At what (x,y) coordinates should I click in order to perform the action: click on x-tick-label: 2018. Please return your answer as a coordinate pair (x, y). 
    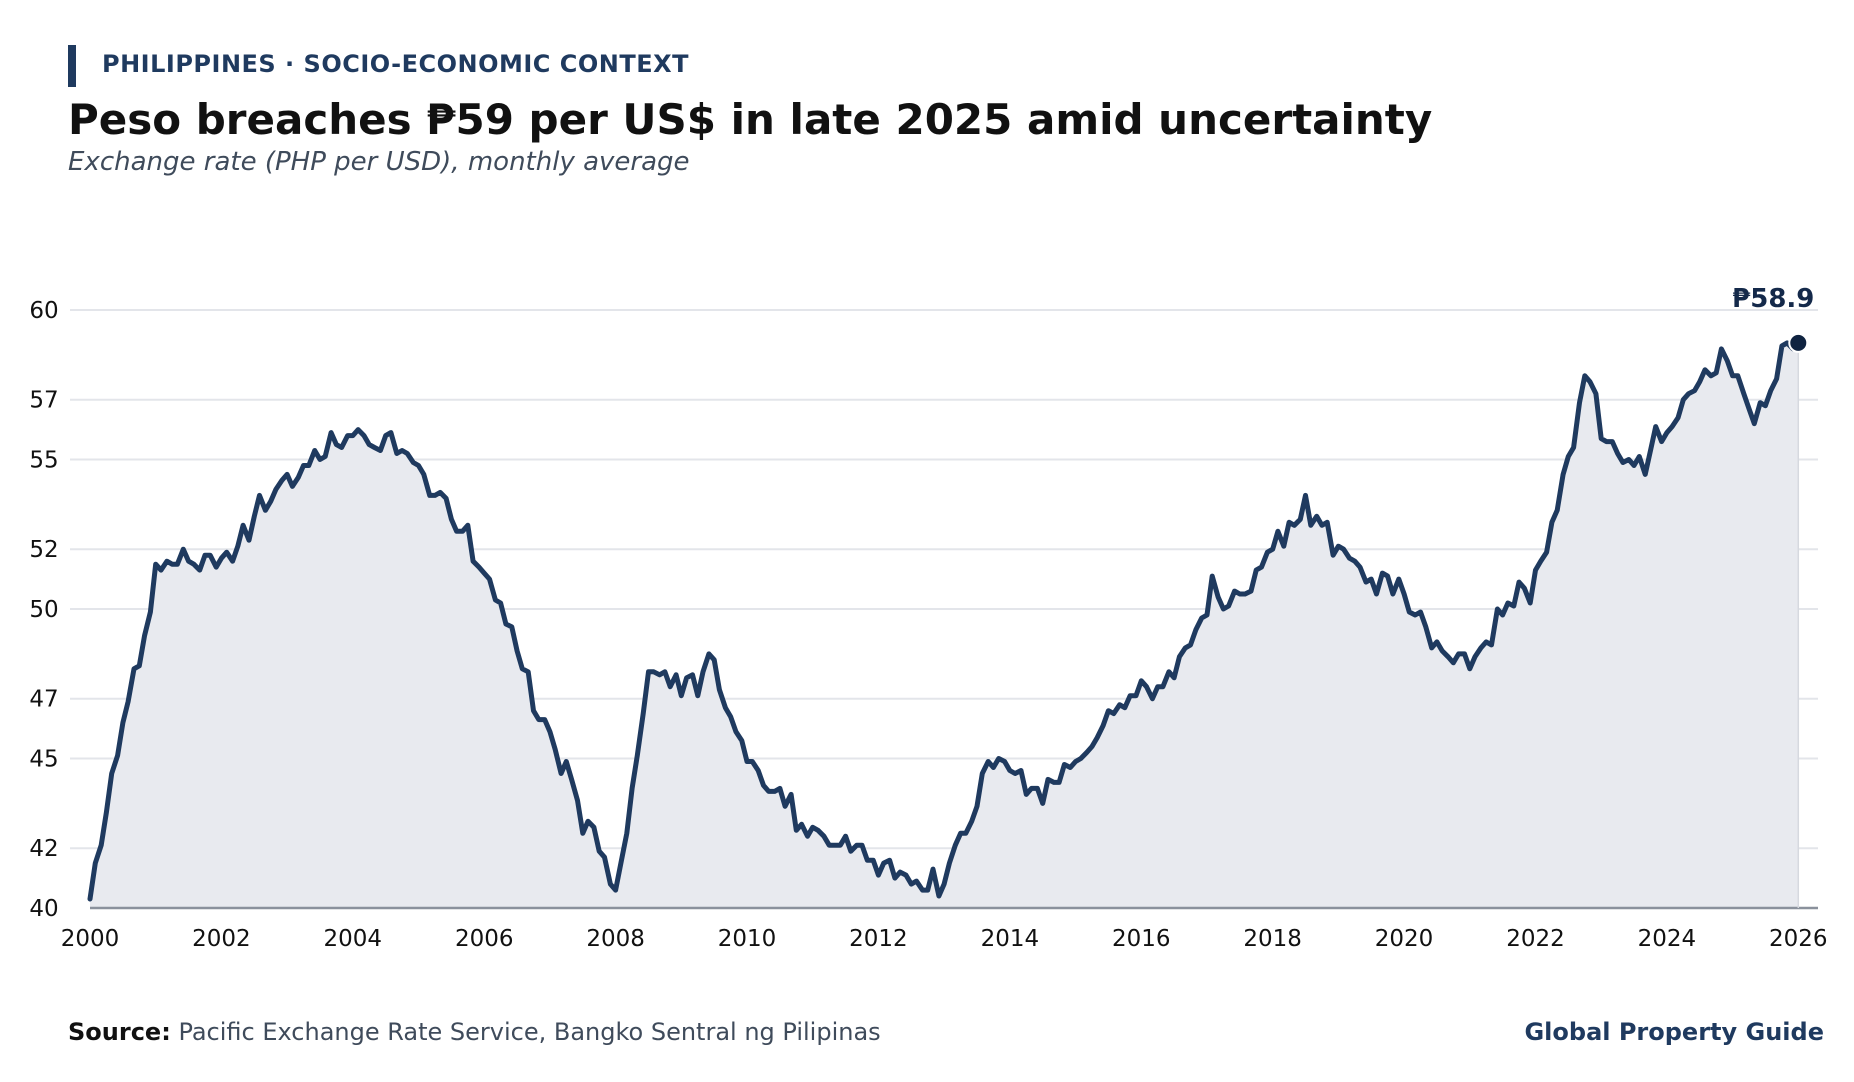
    Looking at the image, I should click on (1272, 939).